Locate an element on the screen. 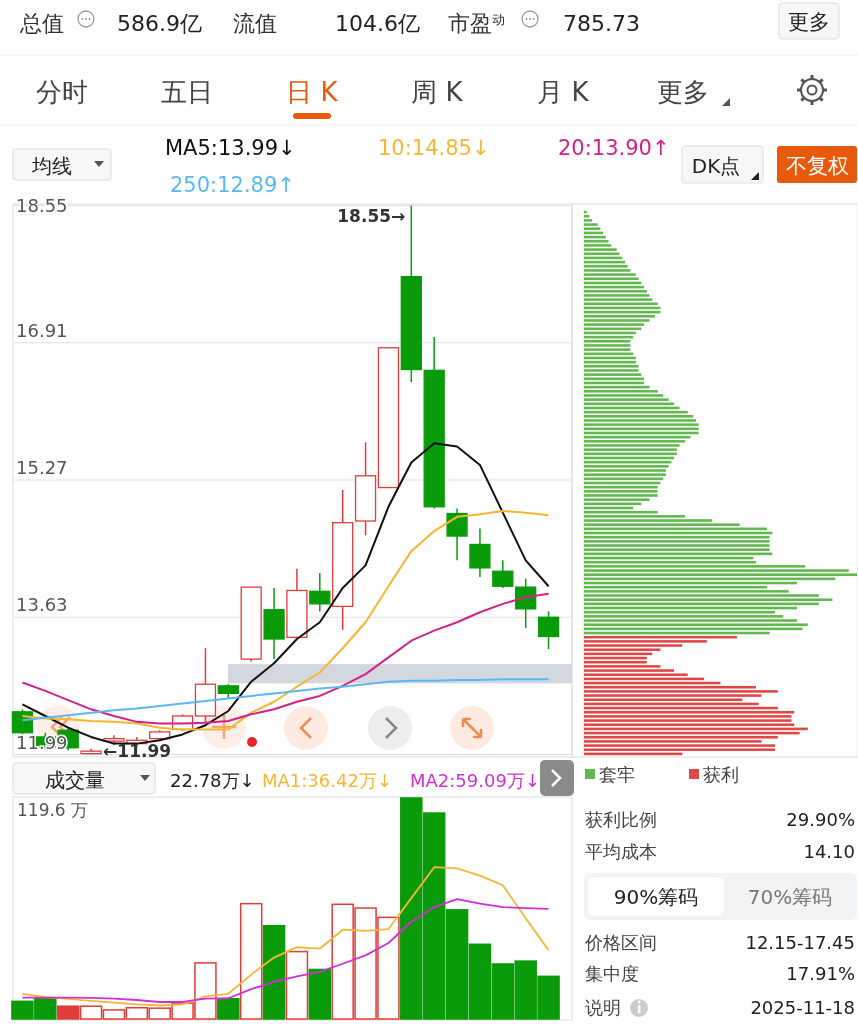 The width and height of the screenshot is (858, 1024). text: 说明 is located at coordinates (603, 1007).